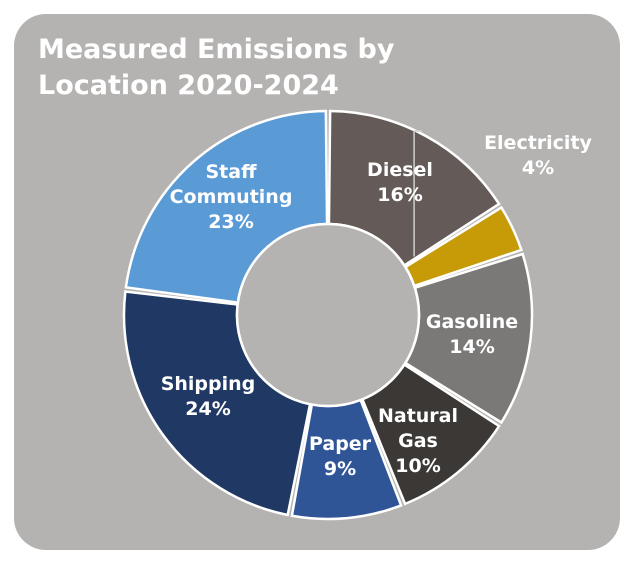 This screenshot has width=634, height=563. I want to click on chart-title: Measured Emissions by Location 2020-2024, so click(216, 67).